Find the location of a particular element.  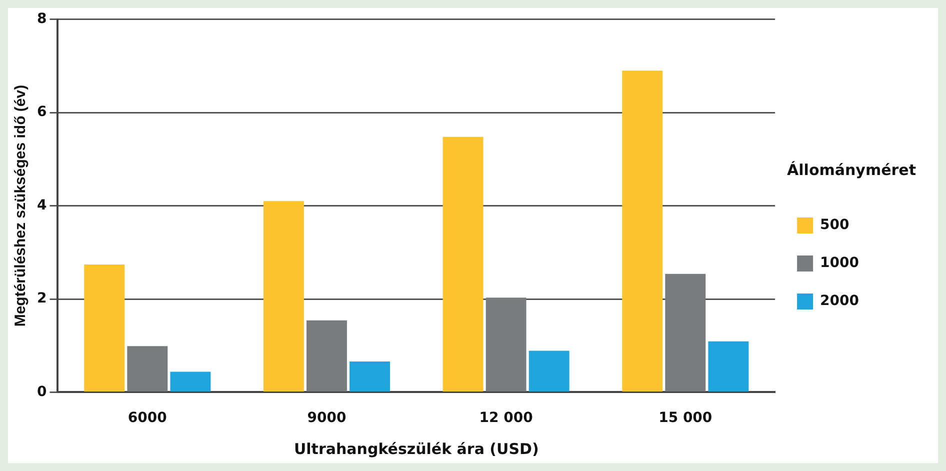

legend-title: Állományméret is located at coordinates (851, 169).